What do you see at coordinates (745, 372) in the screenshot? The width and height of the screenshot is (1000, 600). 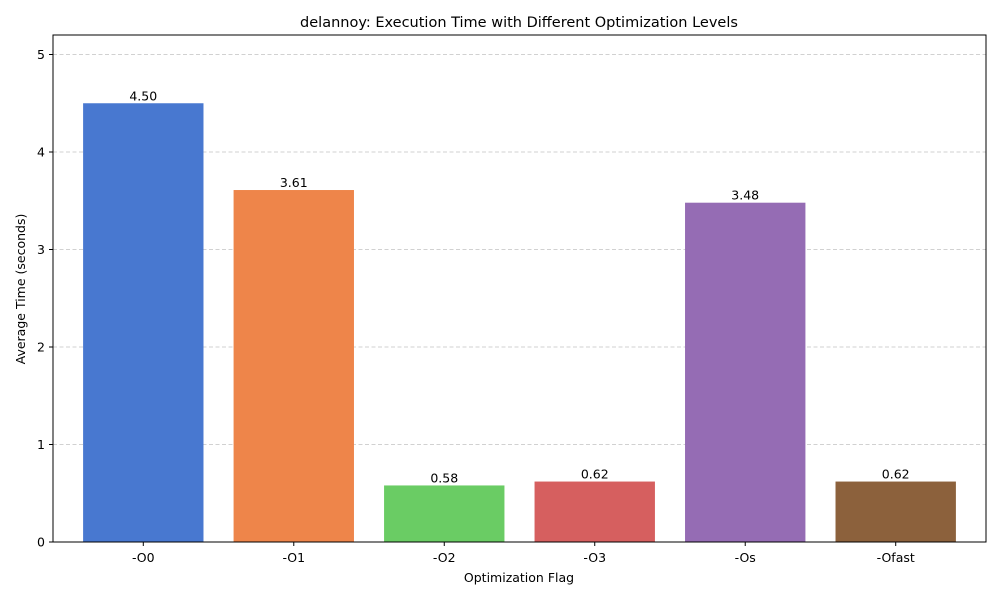 I see `bar-os` at bounding box center [745, 372].